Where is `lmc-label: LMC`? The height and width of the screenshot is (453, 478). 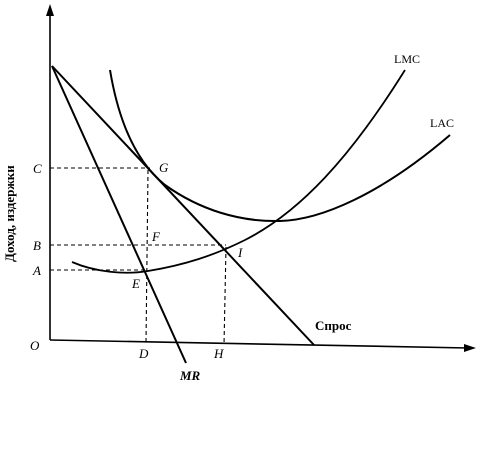
lmc-label: LMC is located at coordinates (407, 59).